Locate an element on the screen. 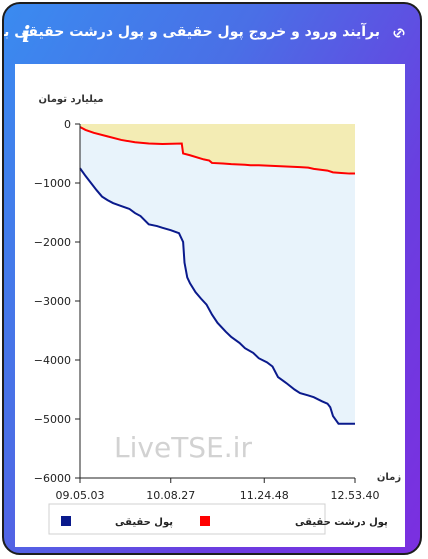  legend-swatch-big-real-money is located at coordinates (205, 521).